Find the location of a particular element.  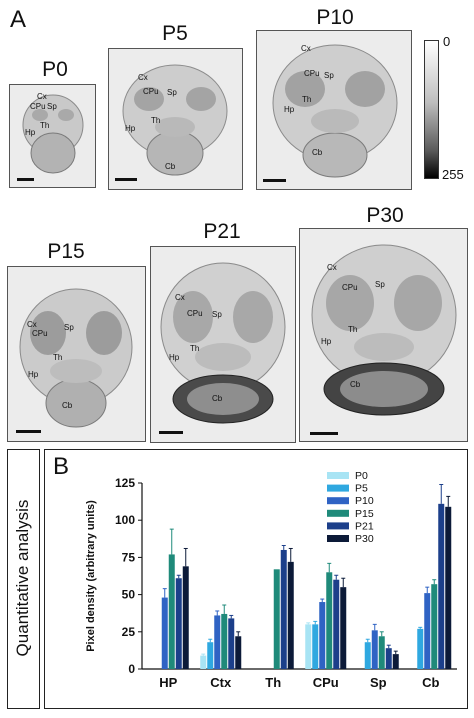

legend-label: P5 is located at coordinates (361, 489).